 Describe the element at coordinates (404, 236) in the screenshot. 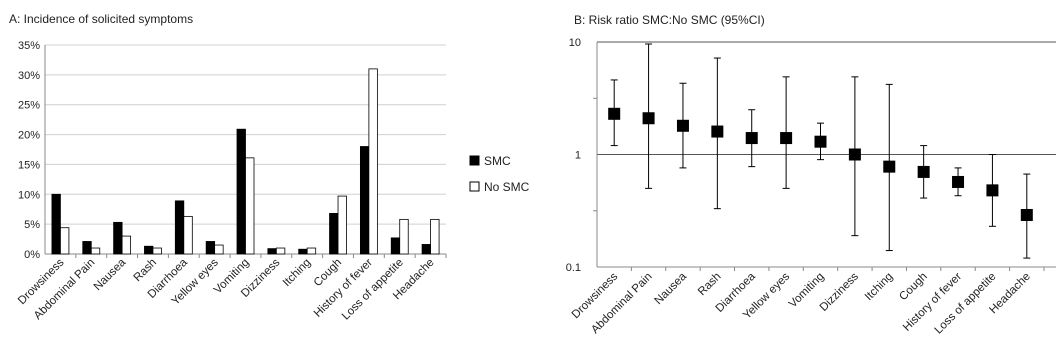

I see `bar-no-smc-loss-of-appetite` at that location.